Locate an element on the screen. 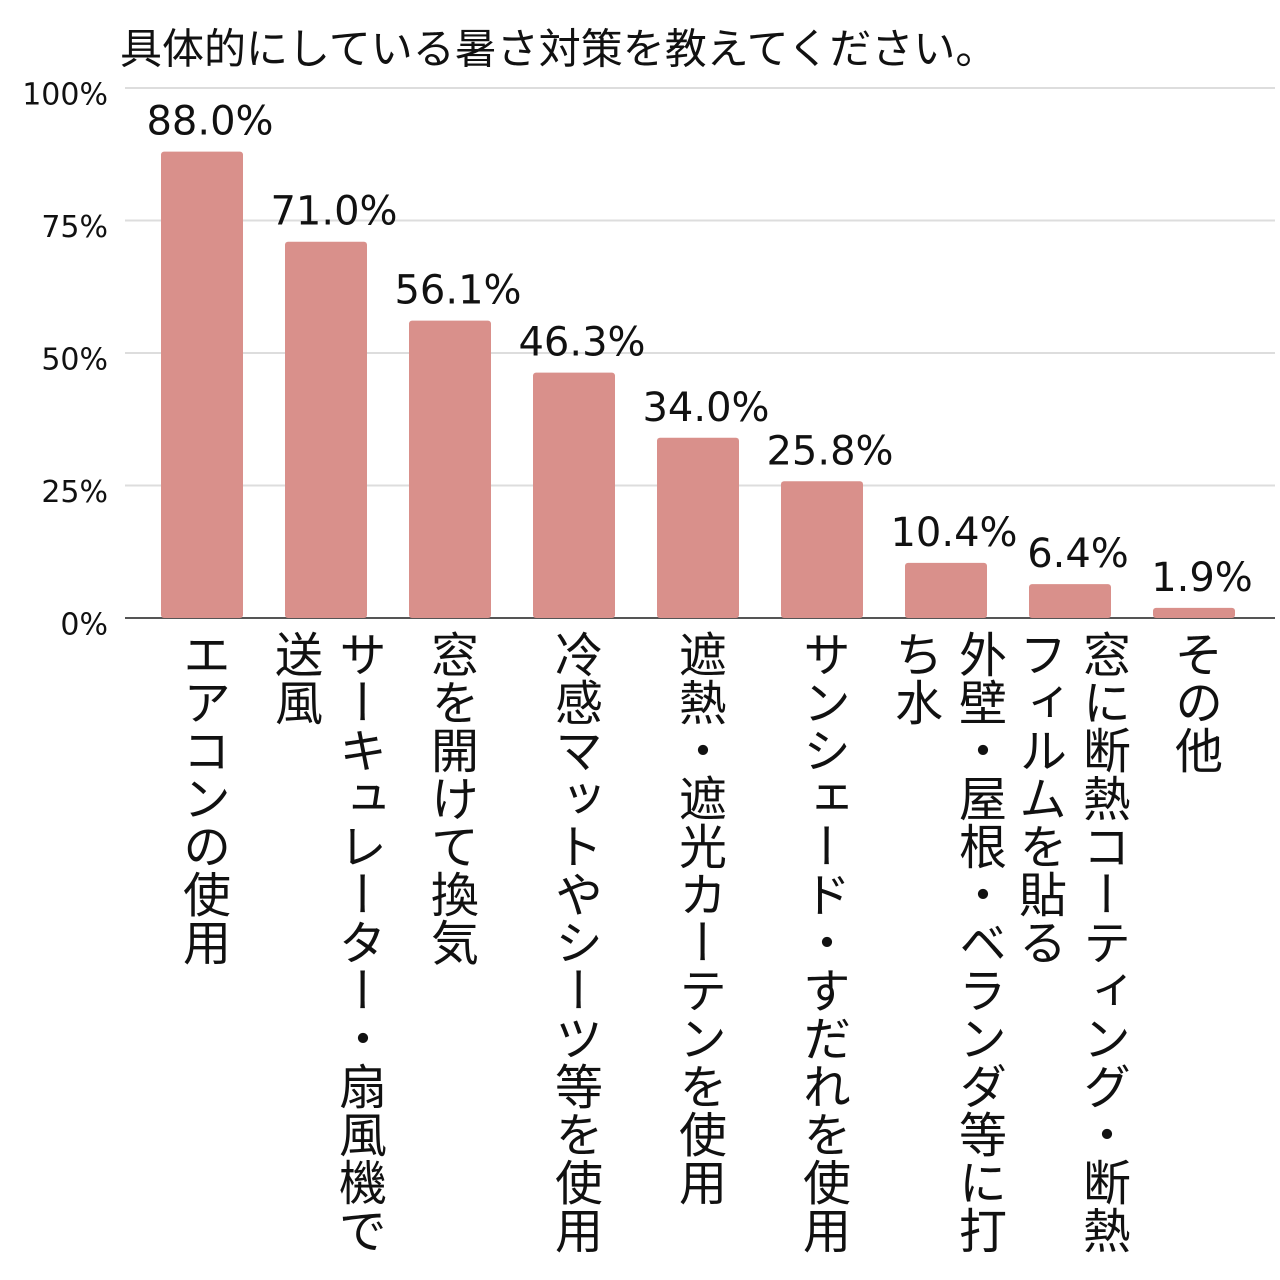 The image size is (1280, 1280). value-label: 1.9% is located at coordinates (1202, 578).